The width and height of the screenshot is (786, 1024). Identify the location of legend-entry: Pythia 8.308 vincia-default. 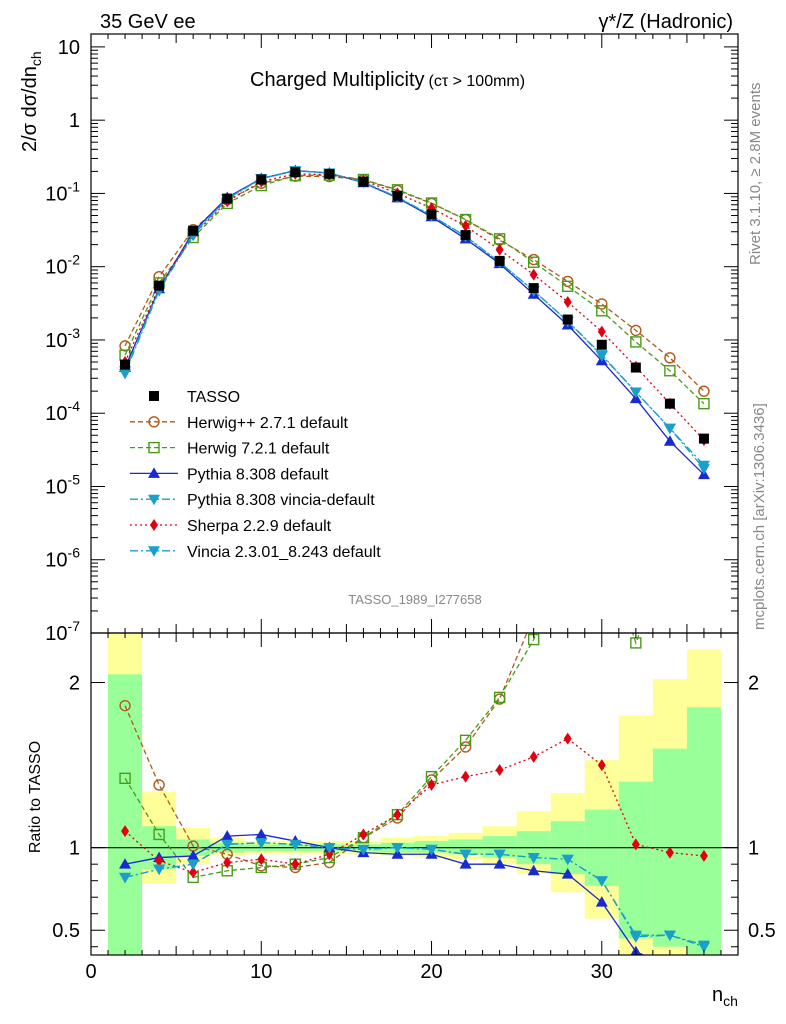
(252, 500).